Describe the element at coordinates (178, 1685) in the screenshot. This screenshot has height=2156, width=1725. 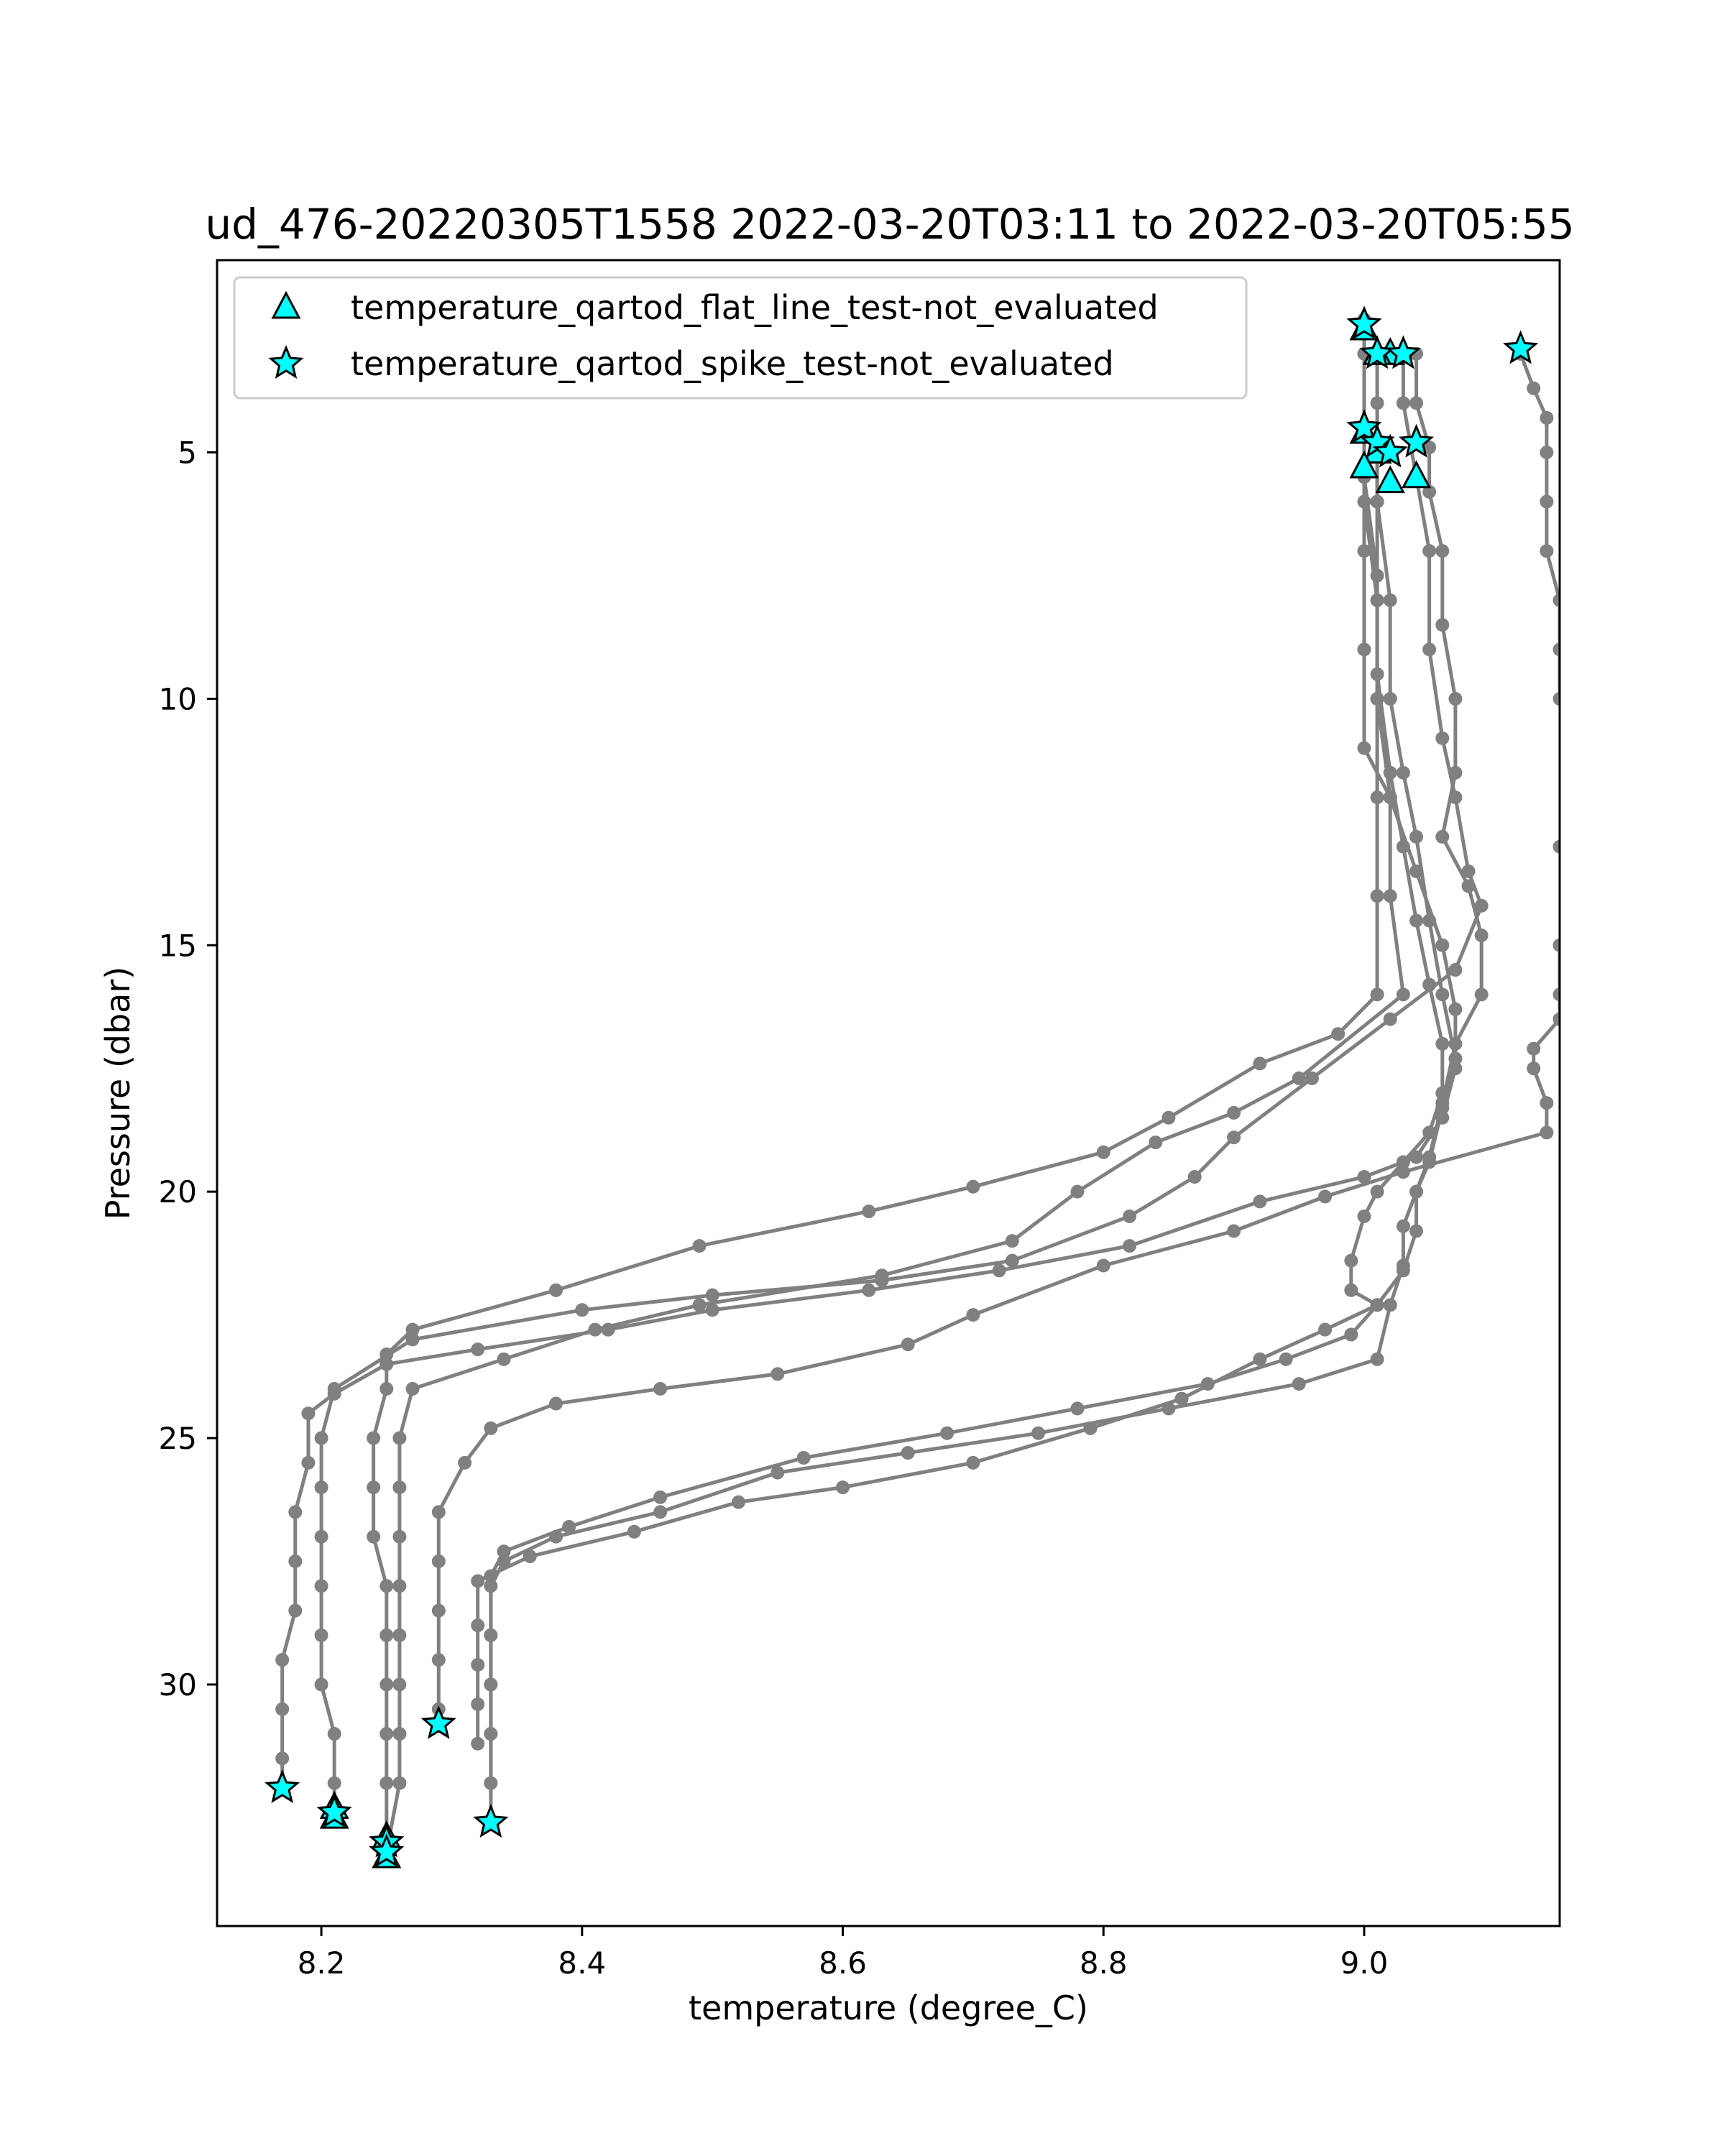
I see `y-tick-label: 30` at that location.